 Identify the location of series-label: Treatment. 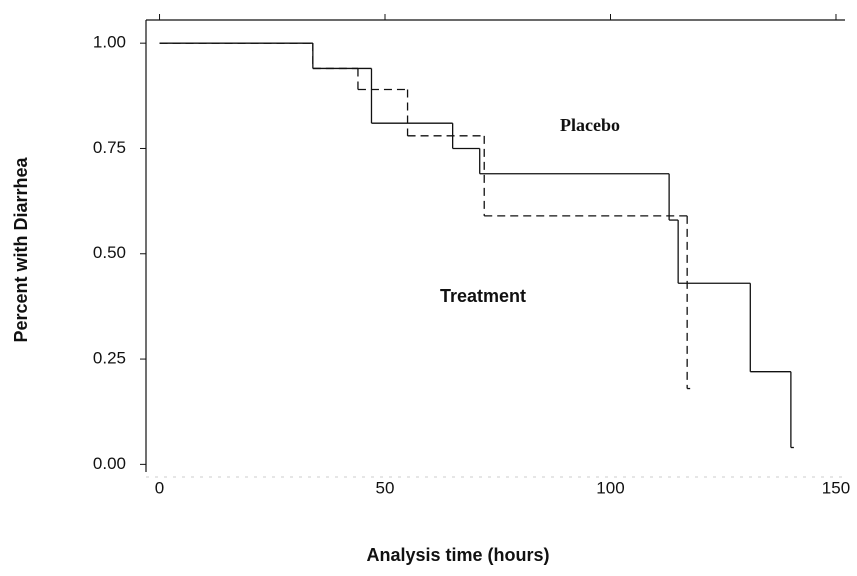
(483, 296).